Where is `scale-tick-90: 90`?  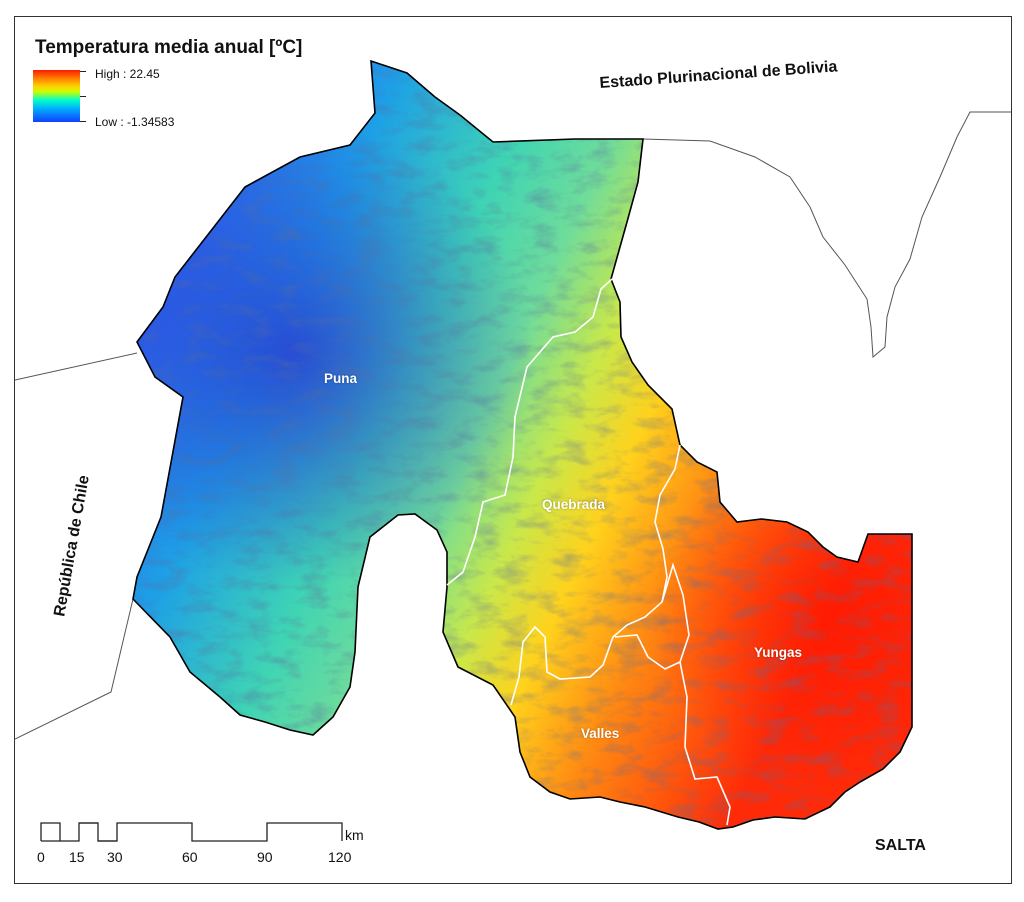 scale-tick-90: 90 is located at coordinates (265, 857).